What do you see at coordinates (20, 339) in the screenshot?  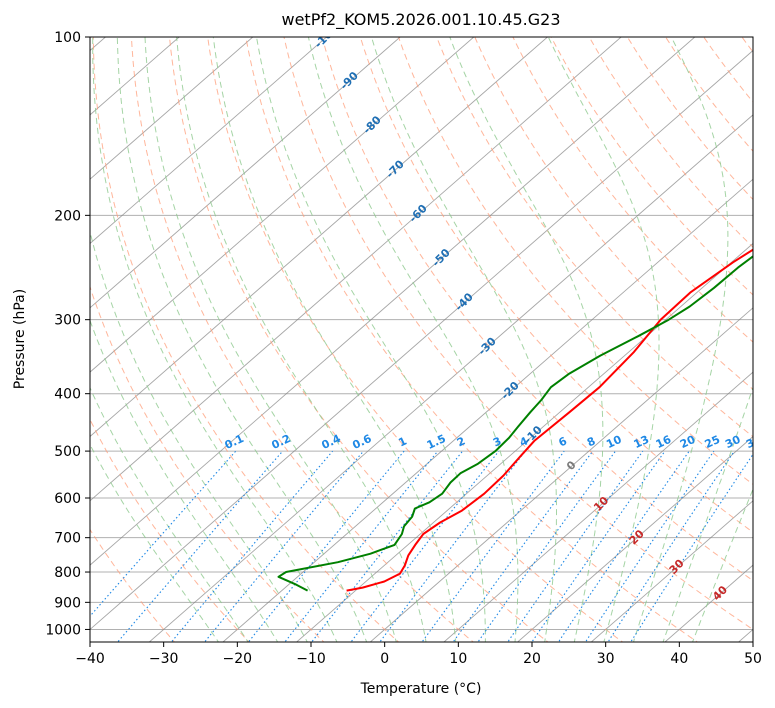 I see `y-axis-label: Pressure (hPa)` at bounding box center [20, 339].